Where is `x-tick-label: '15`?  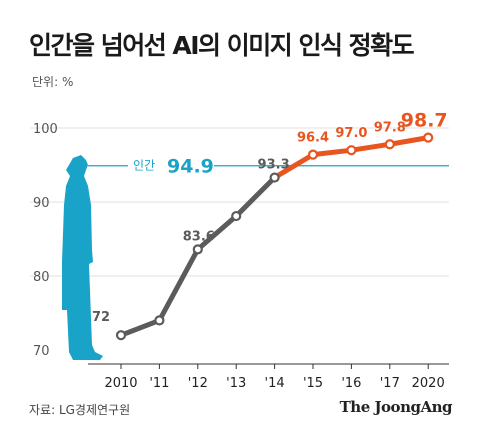
x-tick-label: '15 is located at coordinates (313, 383).